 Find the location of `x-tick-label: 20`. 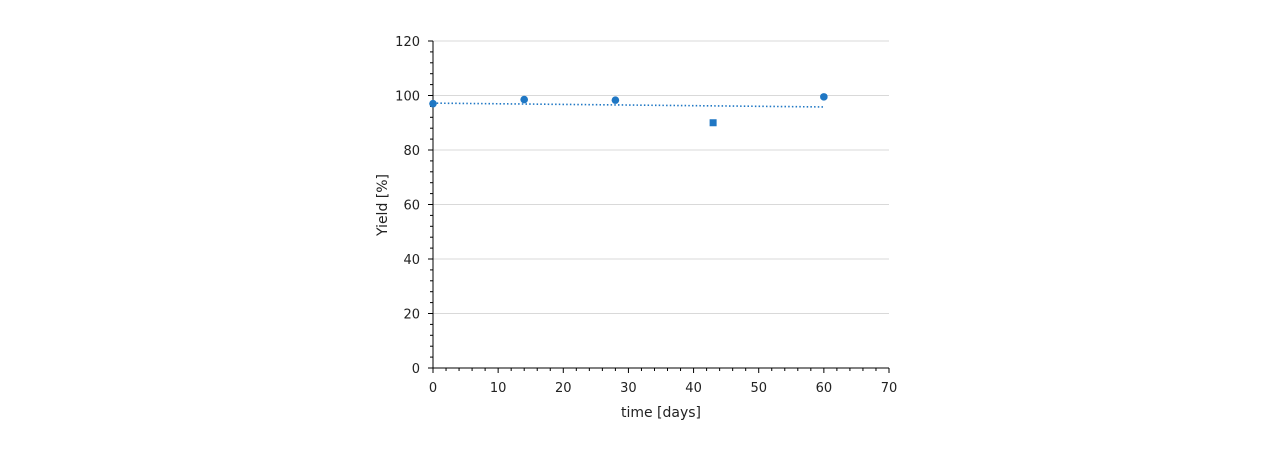

x-tick-label: 20 is located at coordinates (563, 388).